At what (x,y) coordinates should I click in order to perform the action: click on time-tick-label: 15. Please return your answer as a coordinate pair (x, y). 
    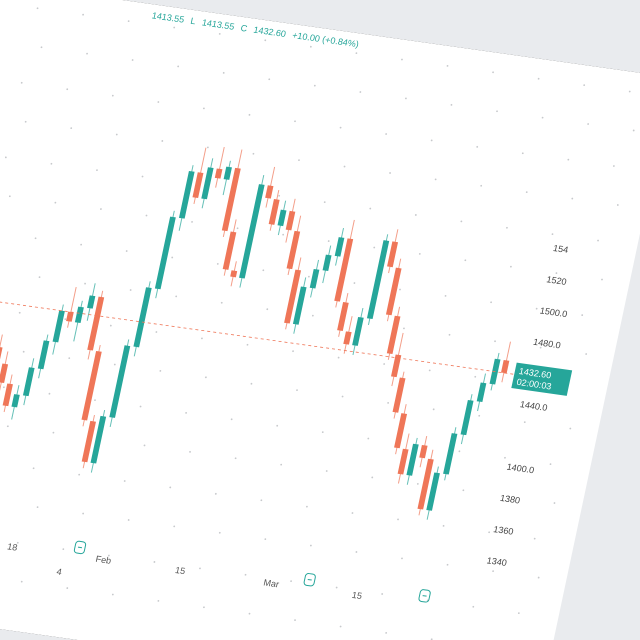
    Looking at the image, I should click on (357, 595).